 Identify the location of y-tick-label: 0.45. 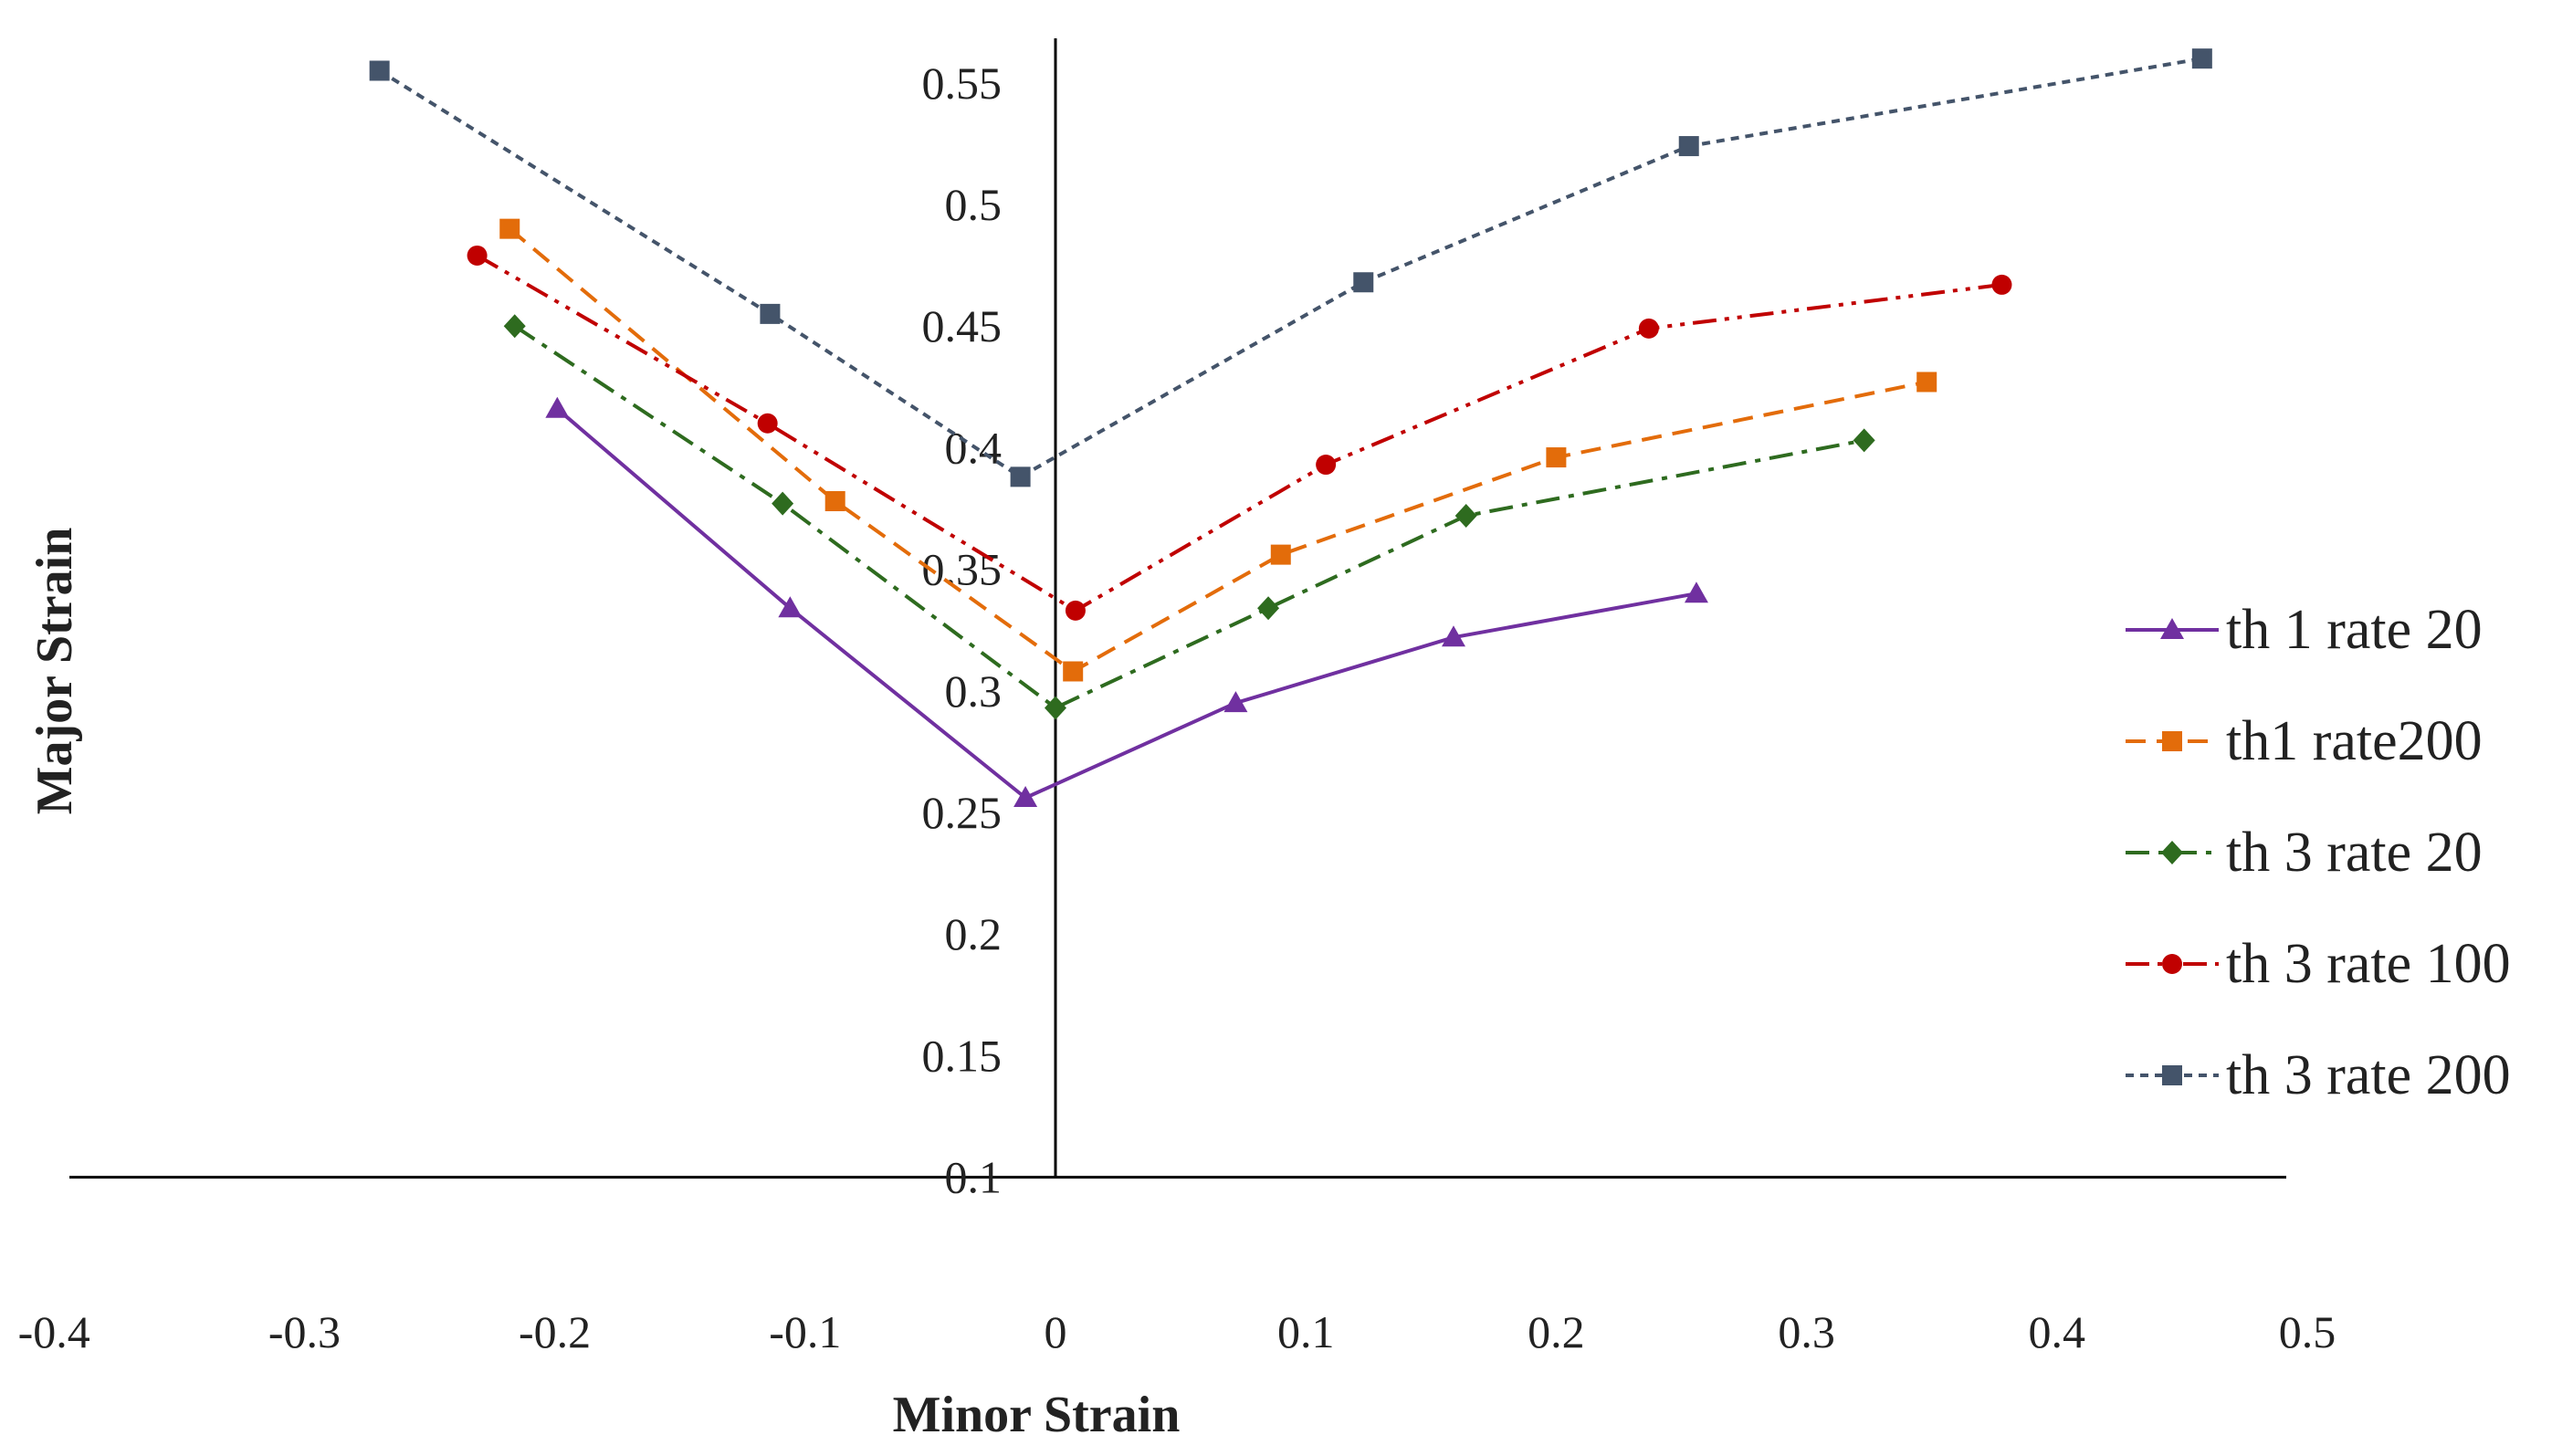
(962, 326).